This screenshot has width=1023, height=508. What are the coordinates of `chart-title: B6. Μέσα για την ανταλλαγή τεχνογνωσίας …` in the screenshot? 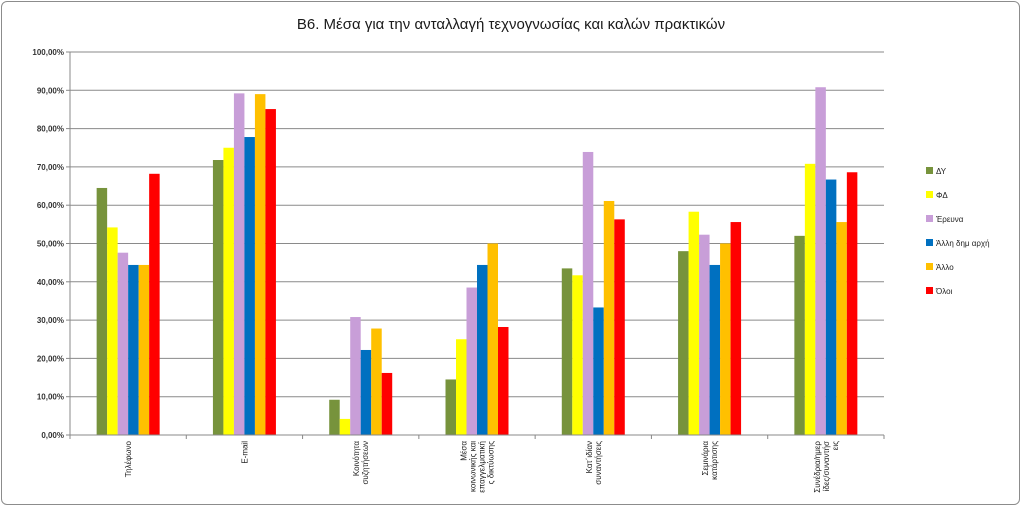 It's located at (511, 24).